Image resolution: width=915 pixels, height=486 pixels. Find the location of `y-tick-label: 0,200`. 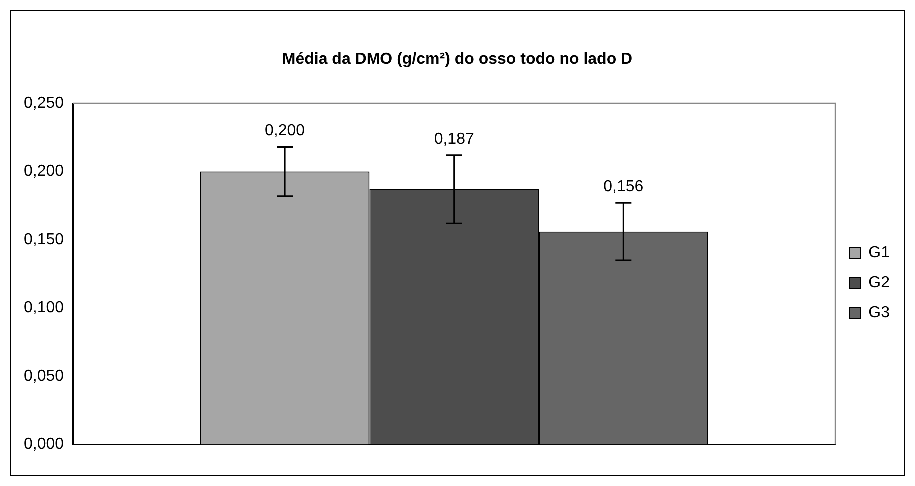

y-tick-label: 0,200 is located at coordinates (44, 171).